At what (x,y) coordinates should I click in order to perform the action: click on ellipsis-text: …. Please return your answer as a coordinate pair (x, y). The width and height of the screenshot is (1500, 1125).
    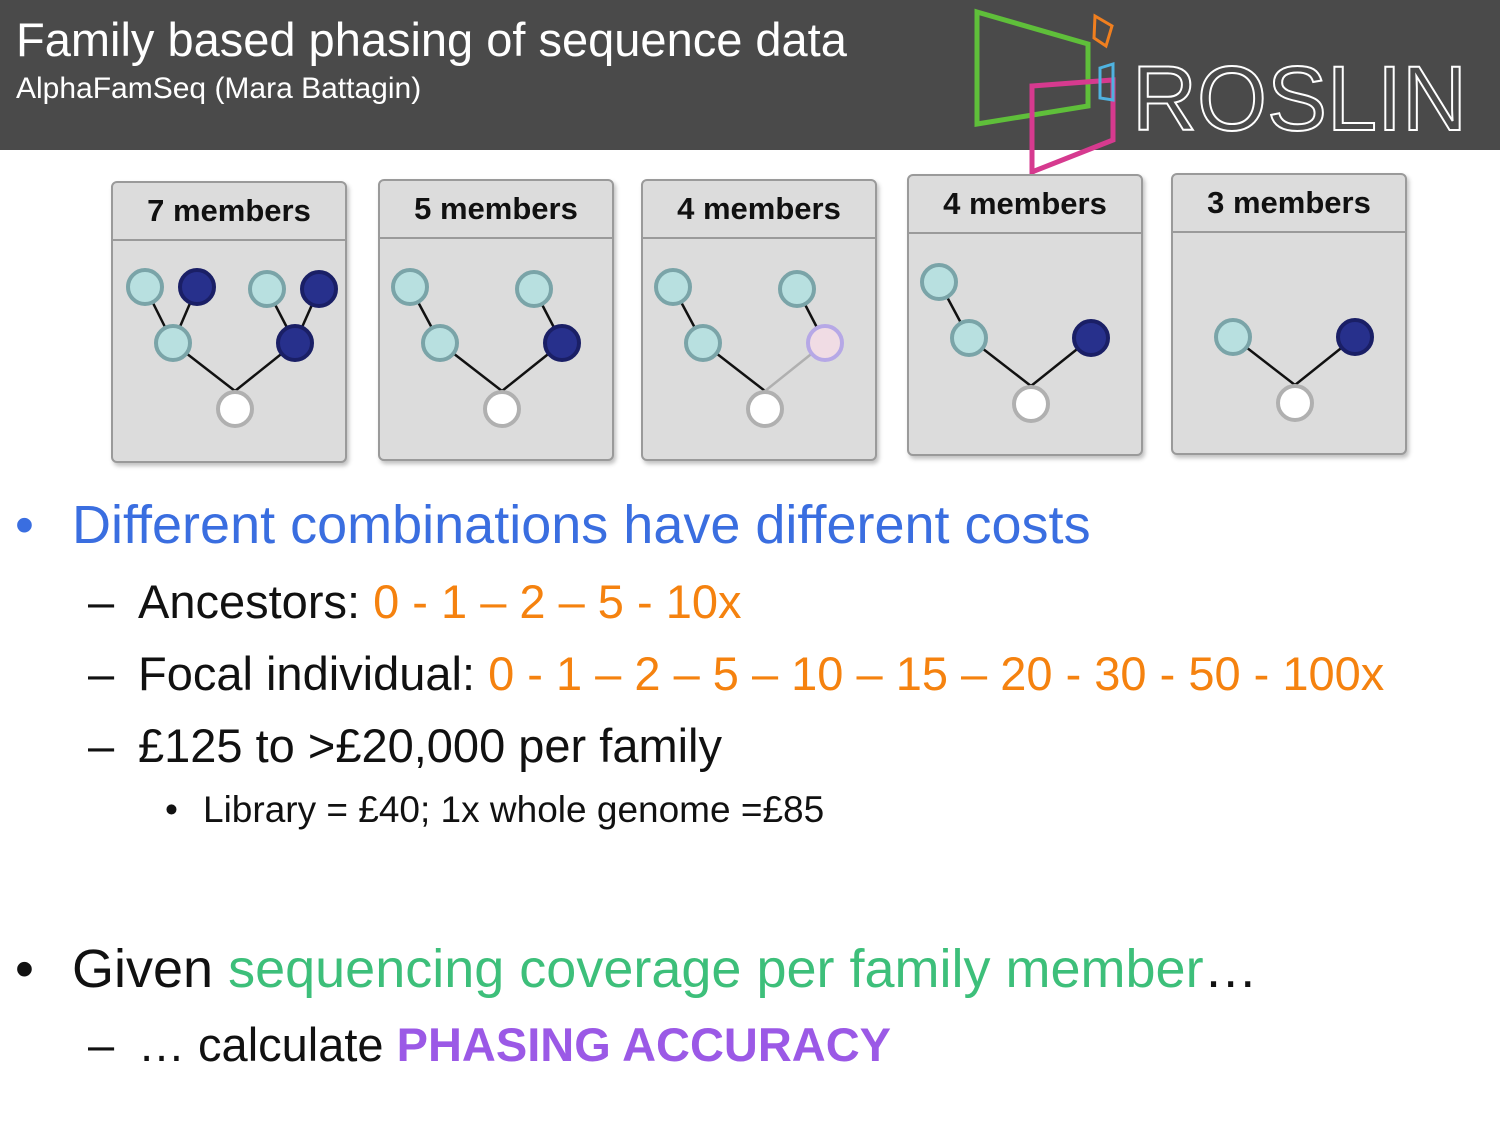
    Looking at the image, I should click on (1230, 969).